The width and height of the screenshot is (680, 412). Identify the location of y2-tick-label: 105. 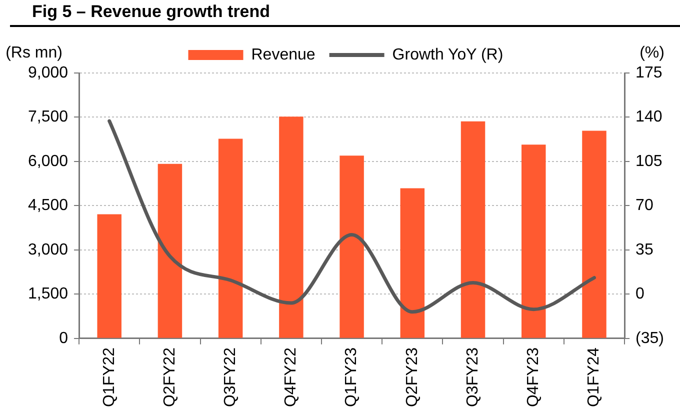
(649, 161).